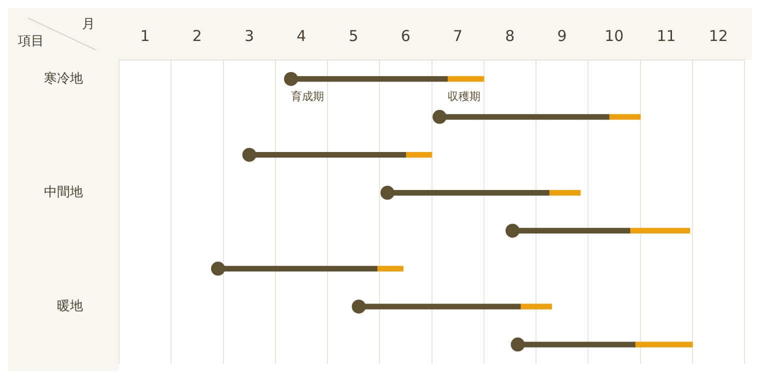  Describe the element at coordinates (145, 35) in the screenshot. I see `x-tick-label: 1` at that location.